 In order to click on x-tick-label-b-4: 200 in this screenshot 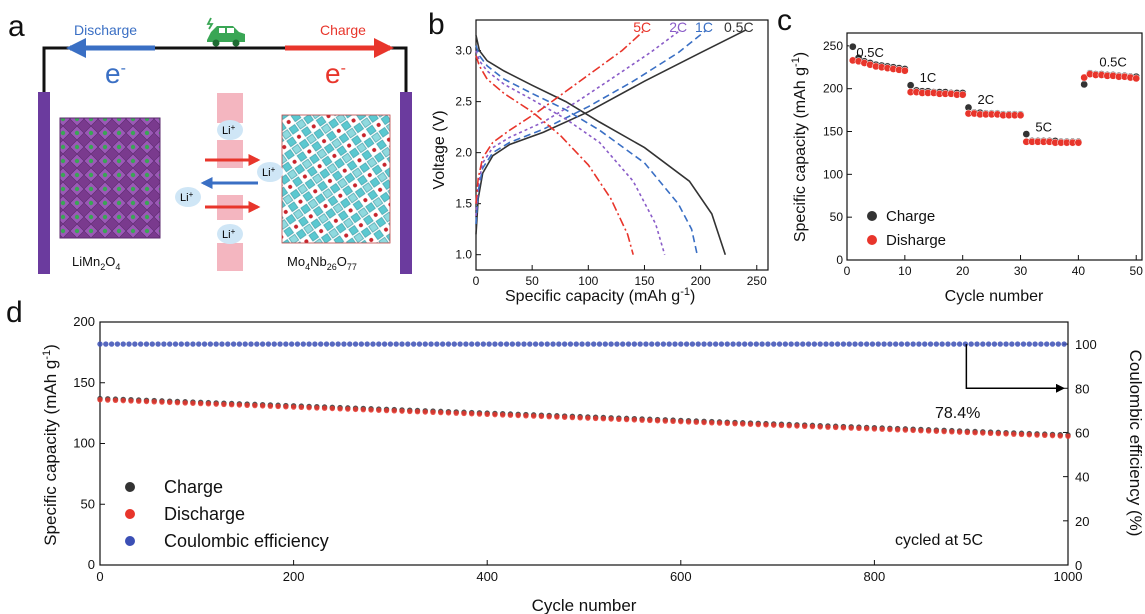, I will do `click(701, 281)`.